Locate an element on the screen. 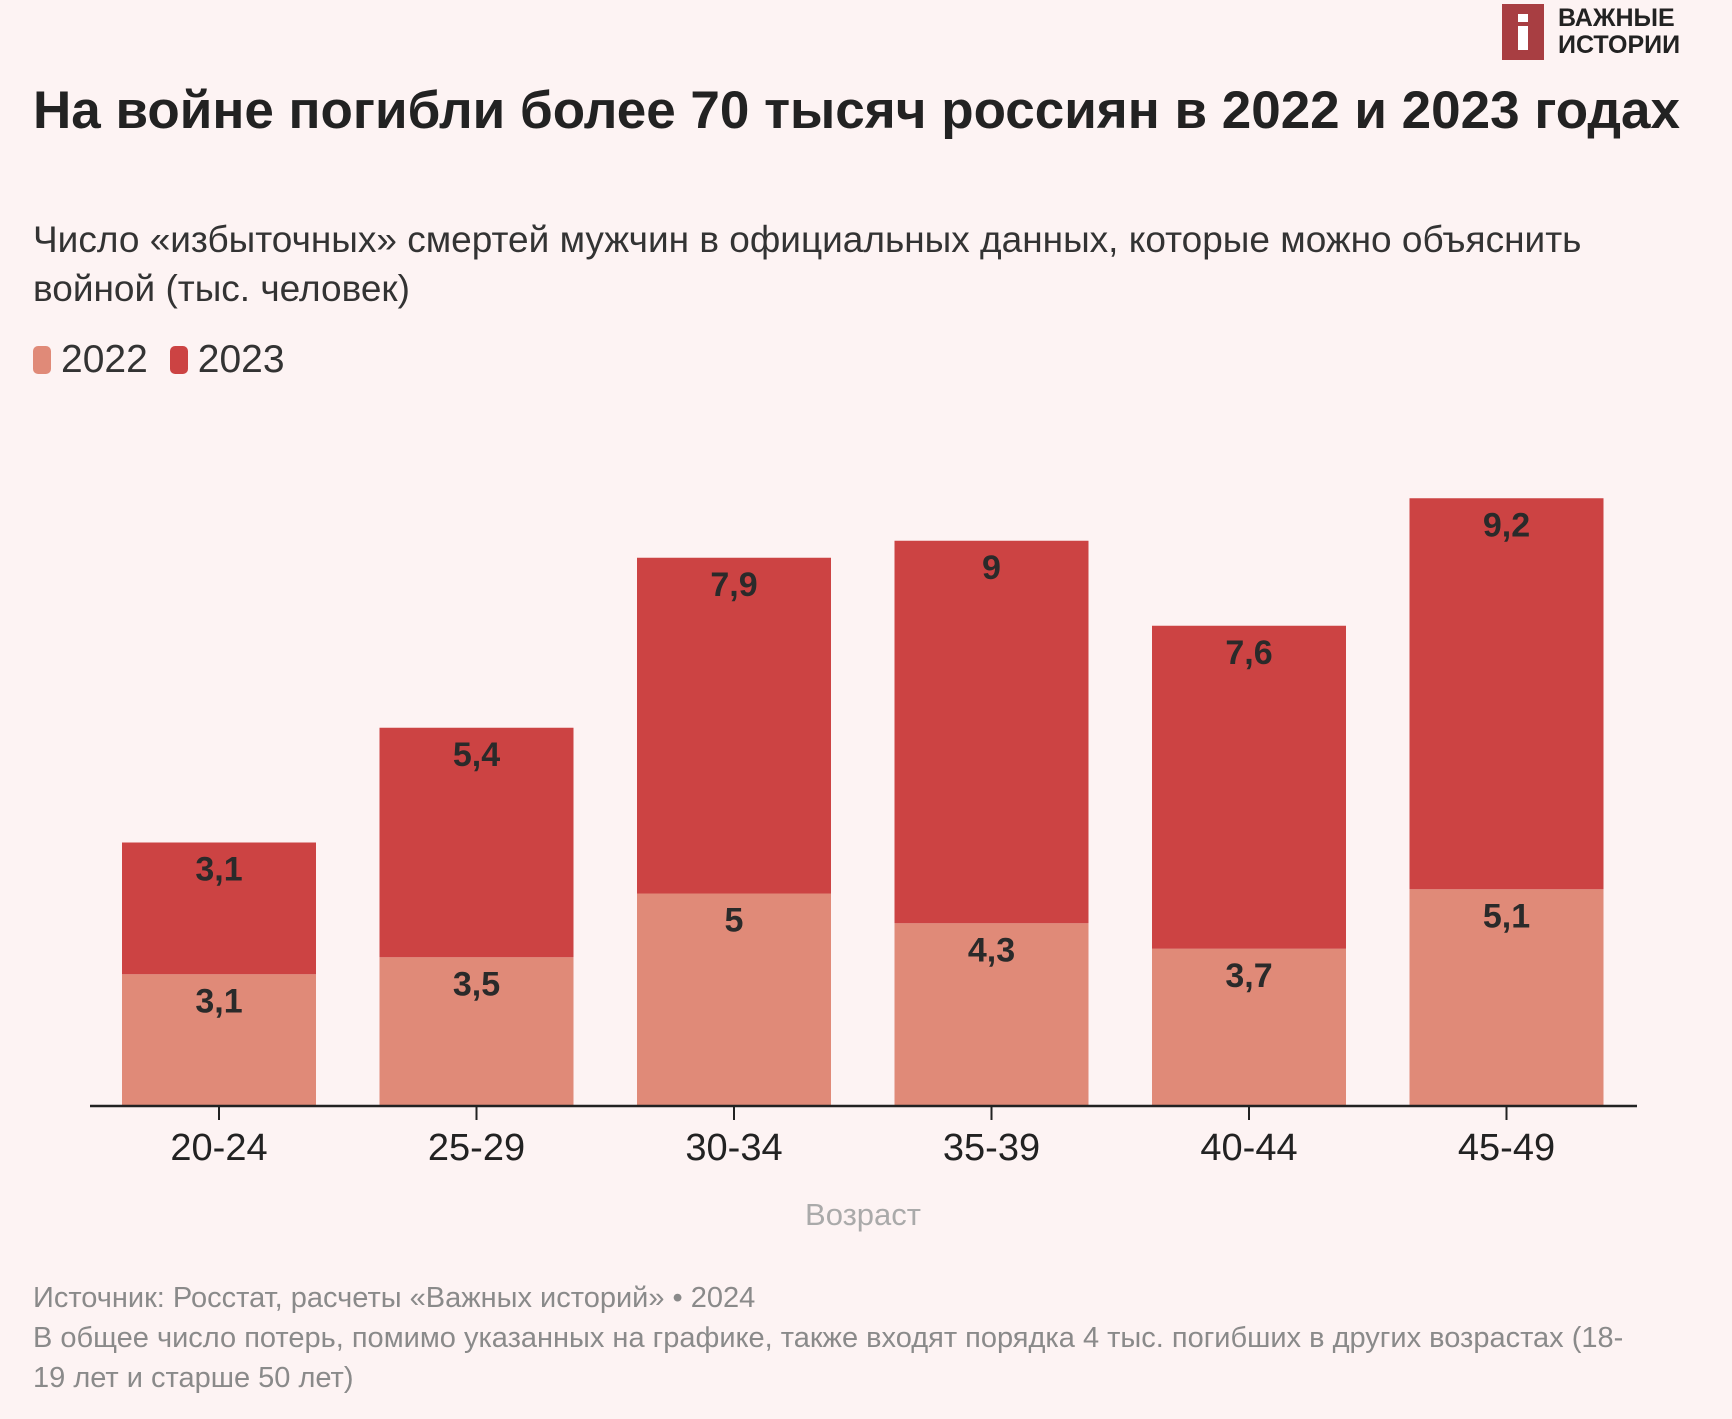  legend-label-2023: 2023 is located at coordinates (241, 359).